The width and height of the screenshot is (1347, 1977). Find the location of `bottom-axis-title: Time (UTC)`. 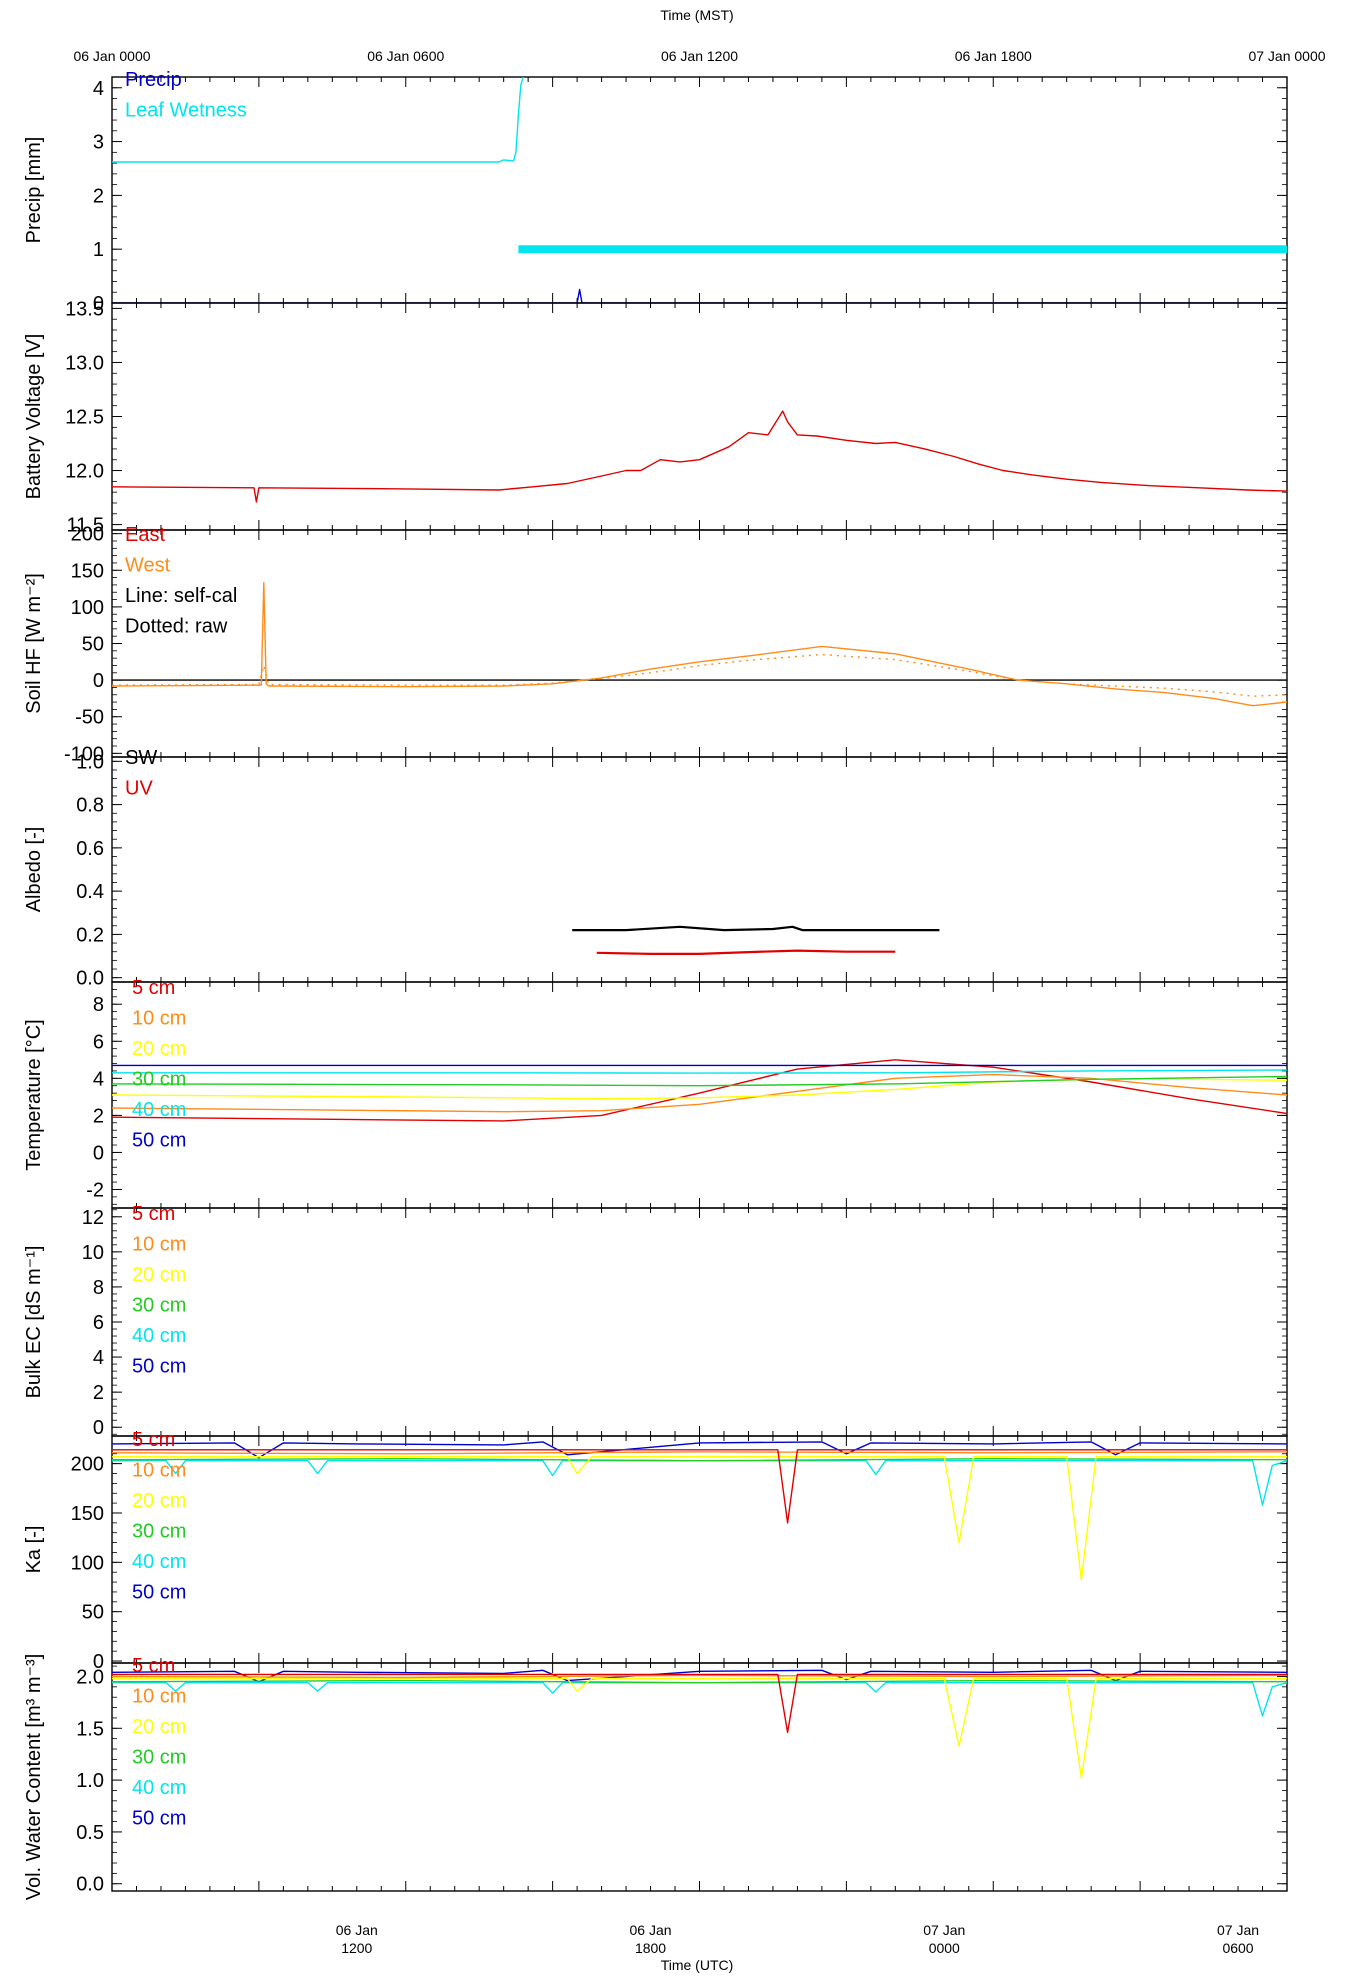

bottom-axis-title: Time (UTC) is located at coordinates (697, 1965).